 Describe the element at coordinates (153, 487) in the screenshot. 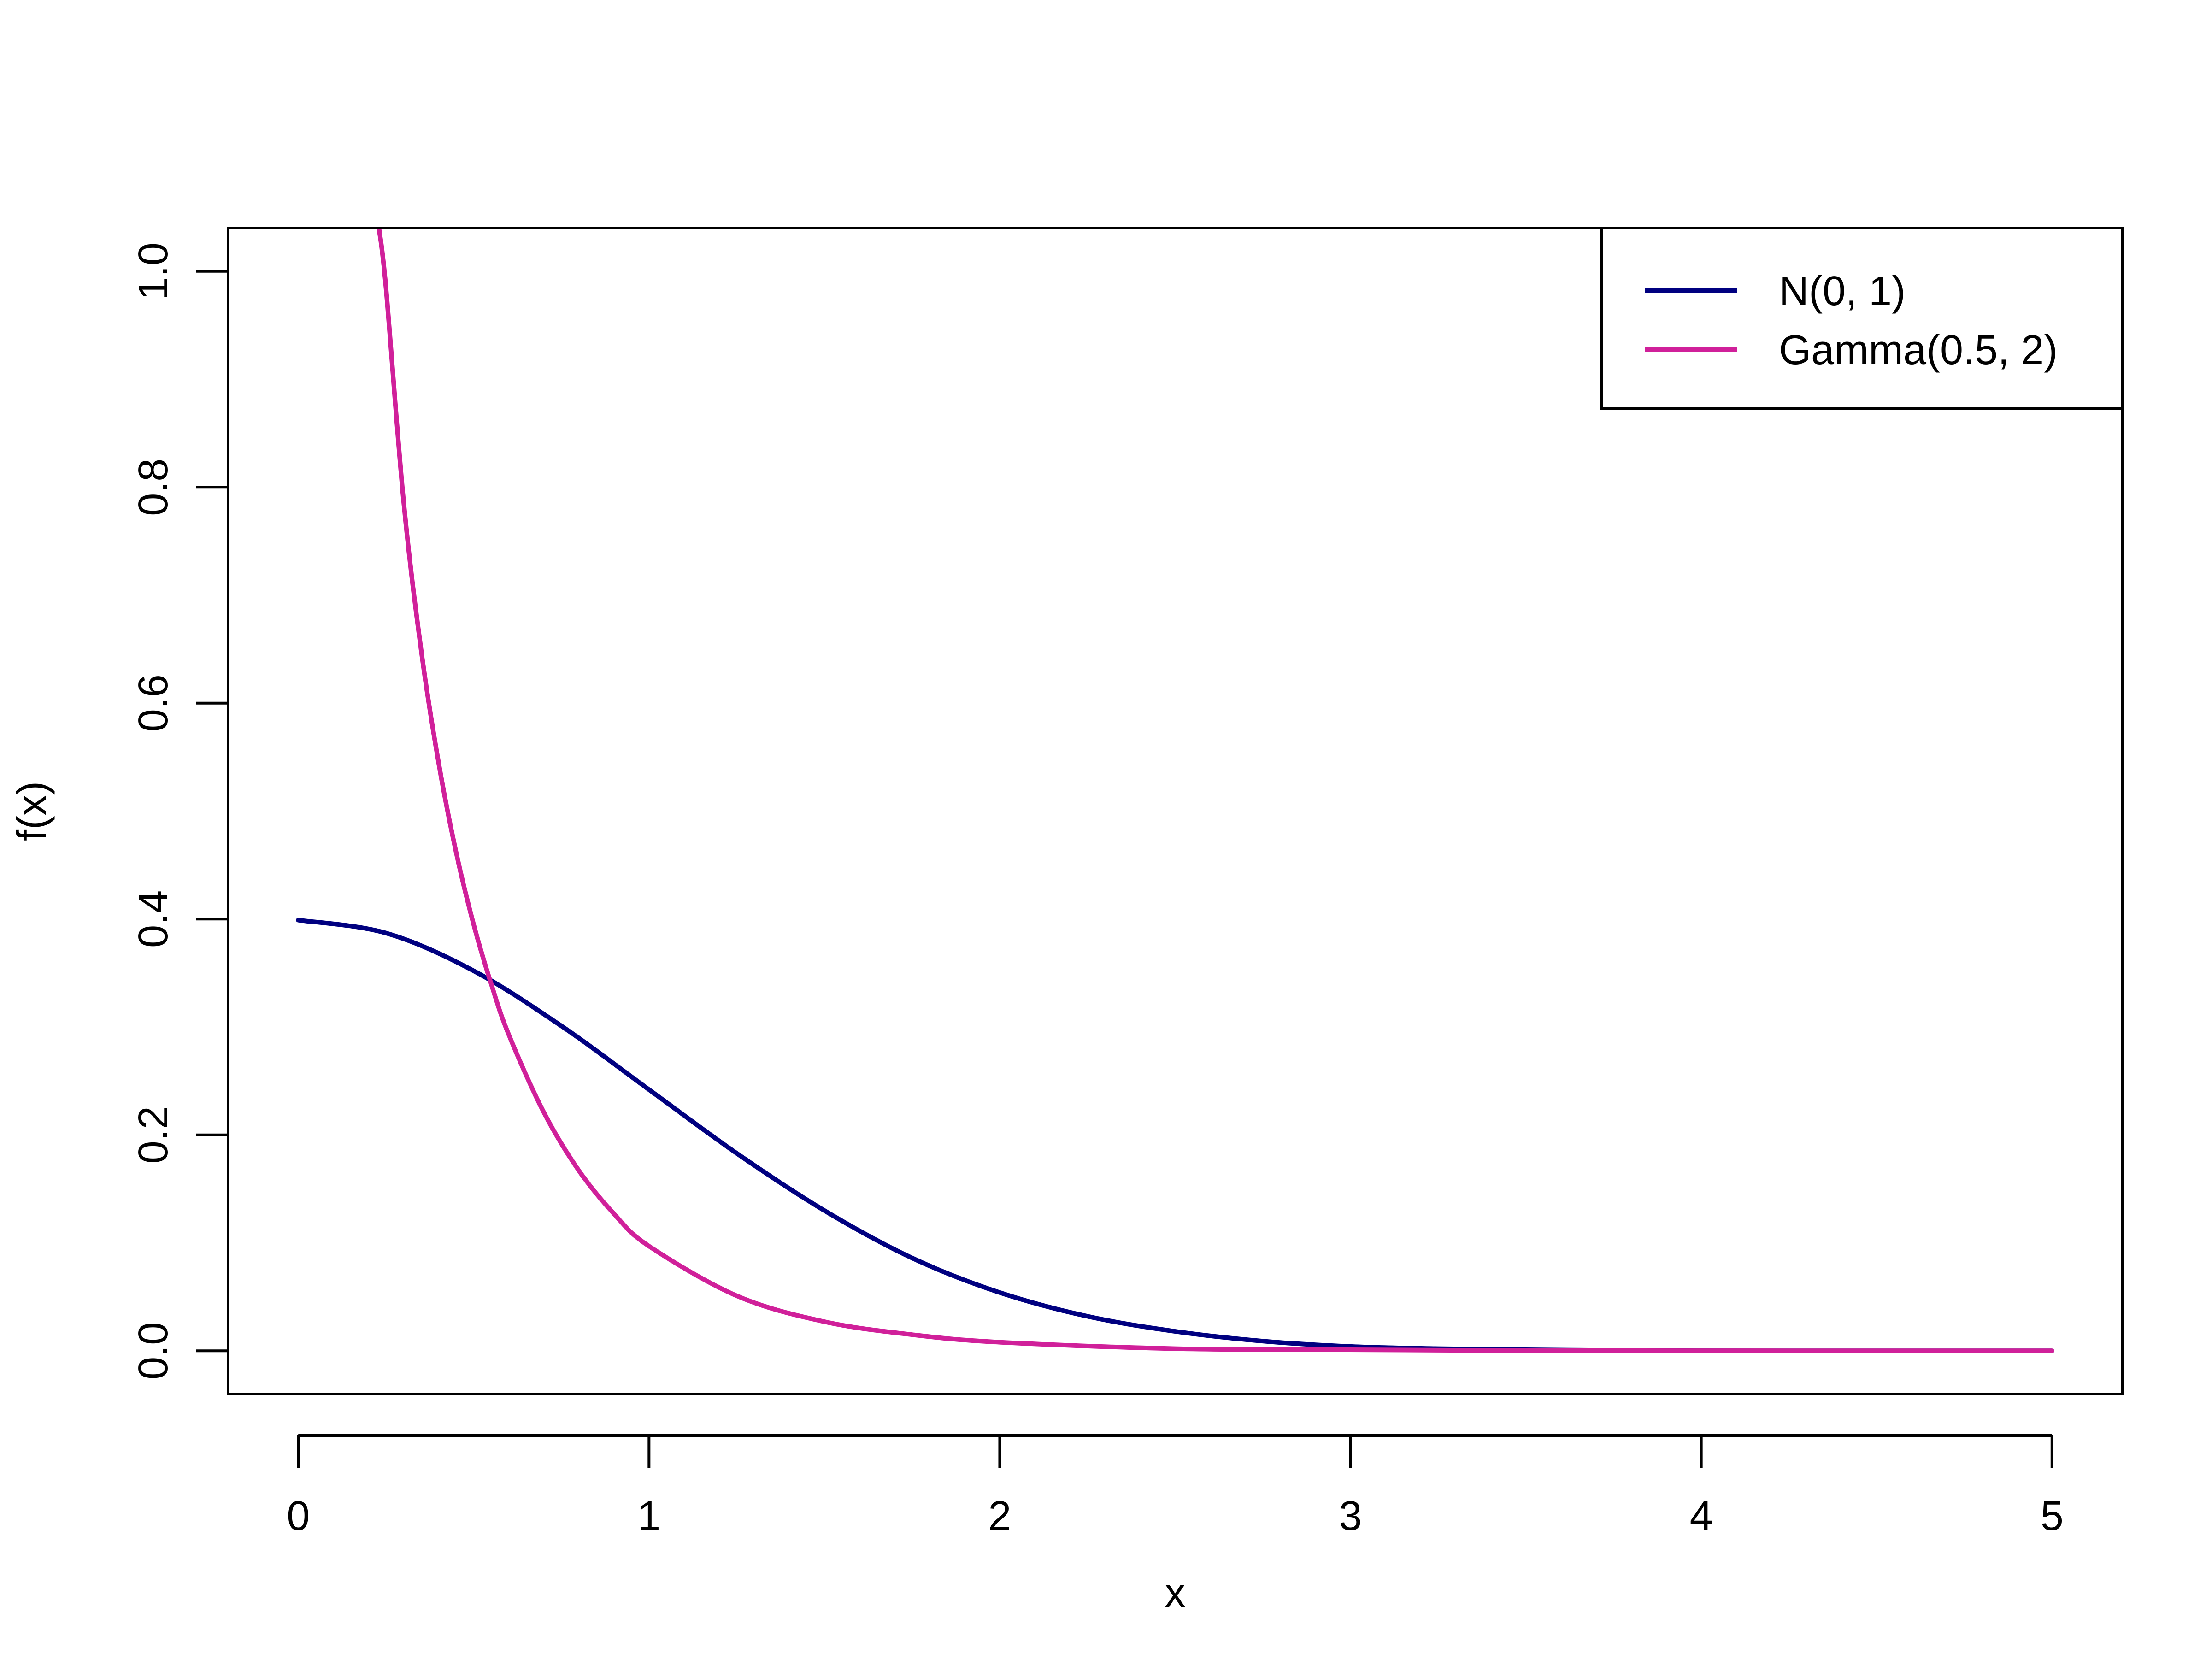

I see `y-tick-label: 0.8` at that location.